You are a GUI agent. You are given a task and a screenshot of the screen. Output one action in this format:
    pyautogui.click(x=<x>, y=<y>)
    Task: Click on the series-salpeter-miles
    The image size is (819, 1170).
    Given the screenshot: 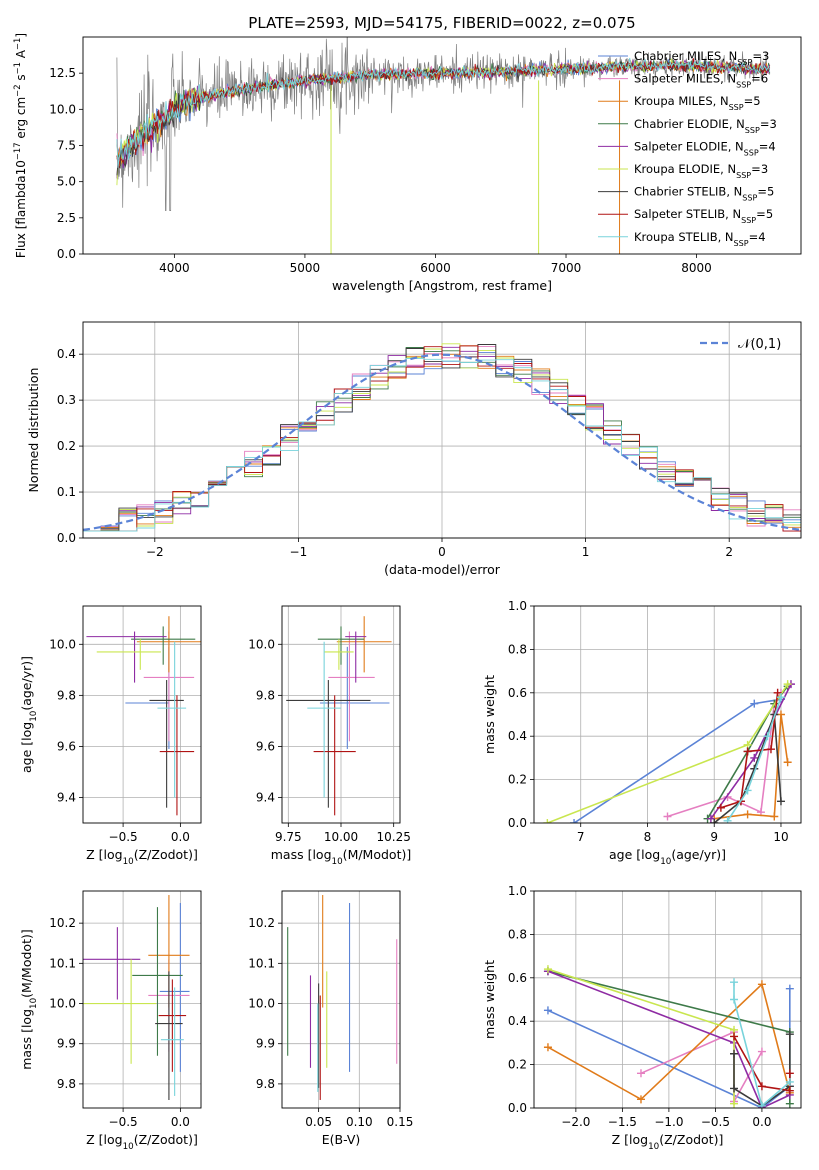 What is the action you would take?
    pyautogui.click(x=701, y=1067)
    